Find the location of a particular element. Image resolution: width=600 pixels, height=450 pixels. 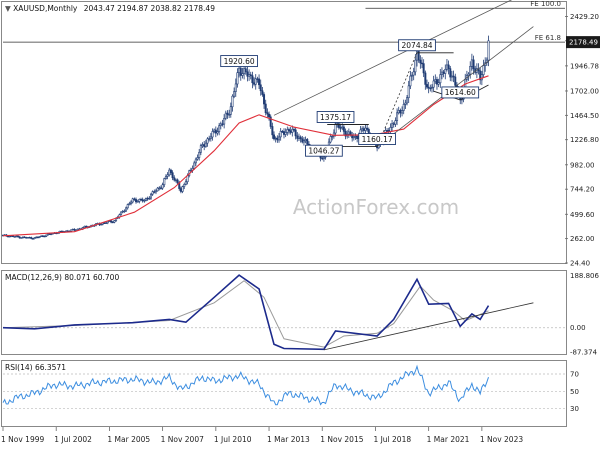

x-axis-label: 1 Jul 2002 is located at coordinates (73, 439).